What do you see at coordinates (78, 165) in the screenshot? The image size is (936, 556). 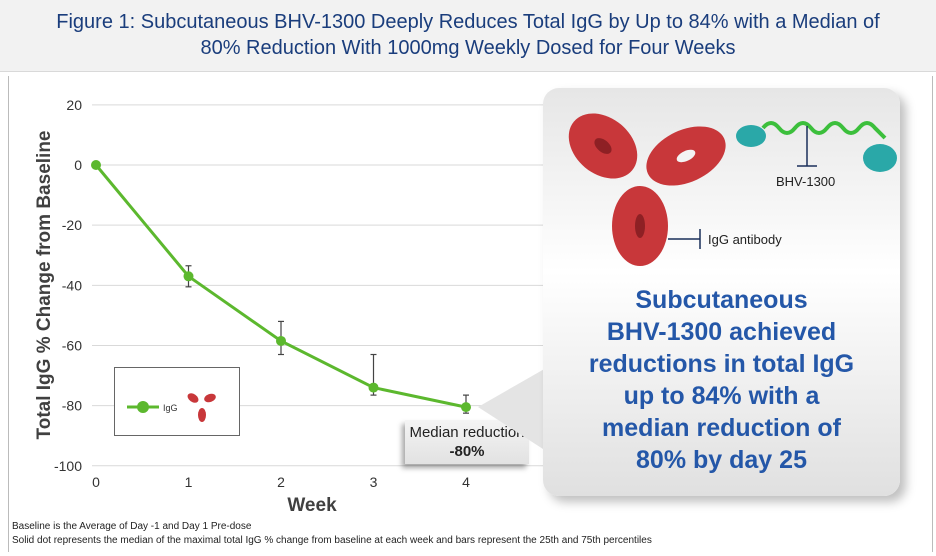 I see `y-tick-label: 0` at bounding box center [78, 165].